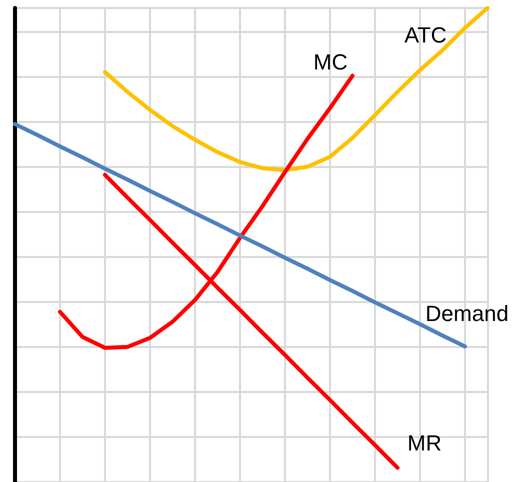 The height and width of the screenshot is (482, 515). What do you see at coordinates (424, 443) in the screenshot?
I see `series-label: MR` at bounding box center [424, 443].